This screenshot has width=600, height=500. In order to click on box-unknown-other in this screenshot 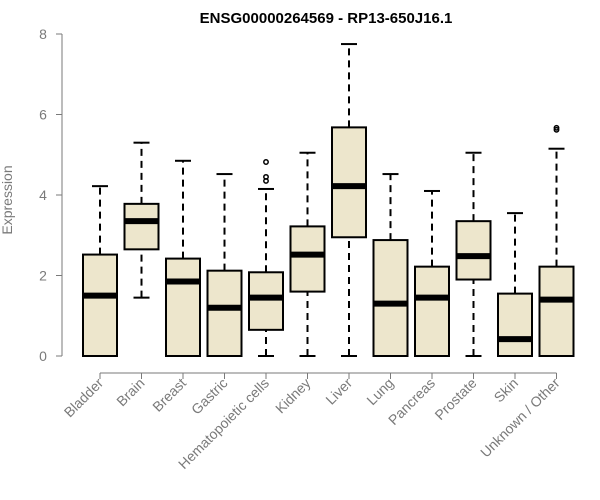, I will do `click(556, 240)`.